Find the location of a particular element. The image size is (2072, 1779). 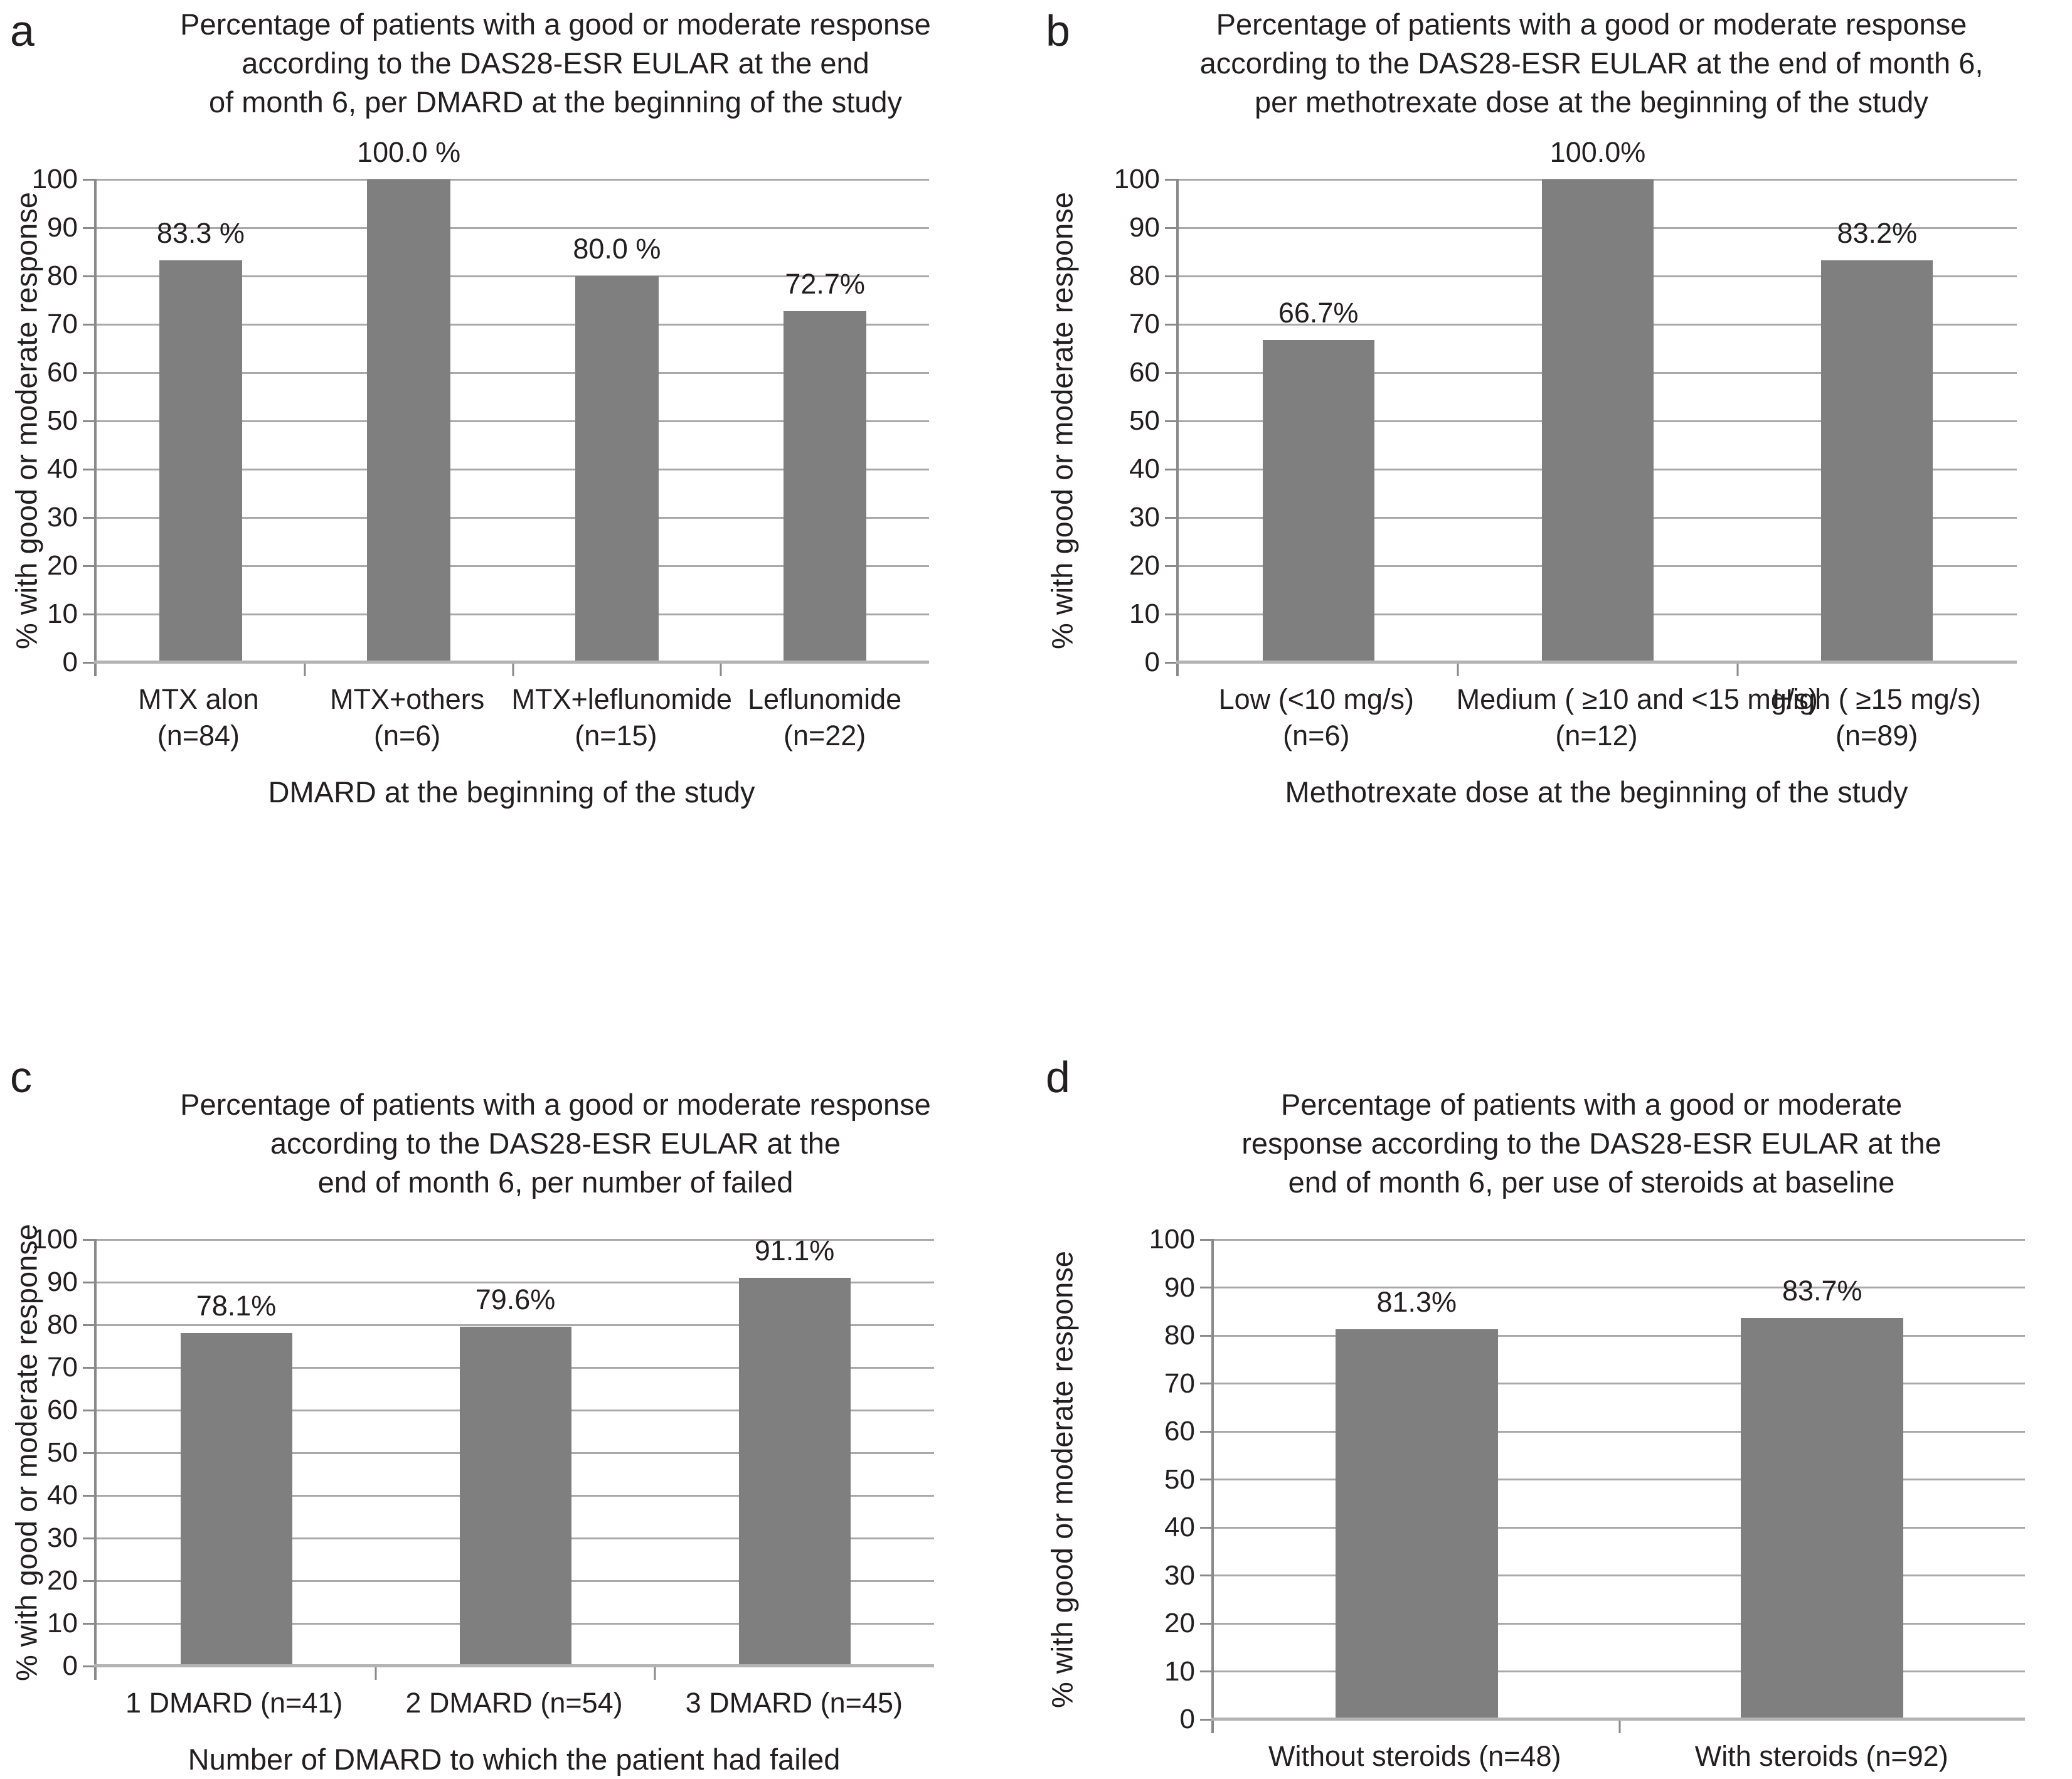

category-label: Medium ( ≥10 and <15 mg/s) (n=12) is located at coordinates (1637, 717).